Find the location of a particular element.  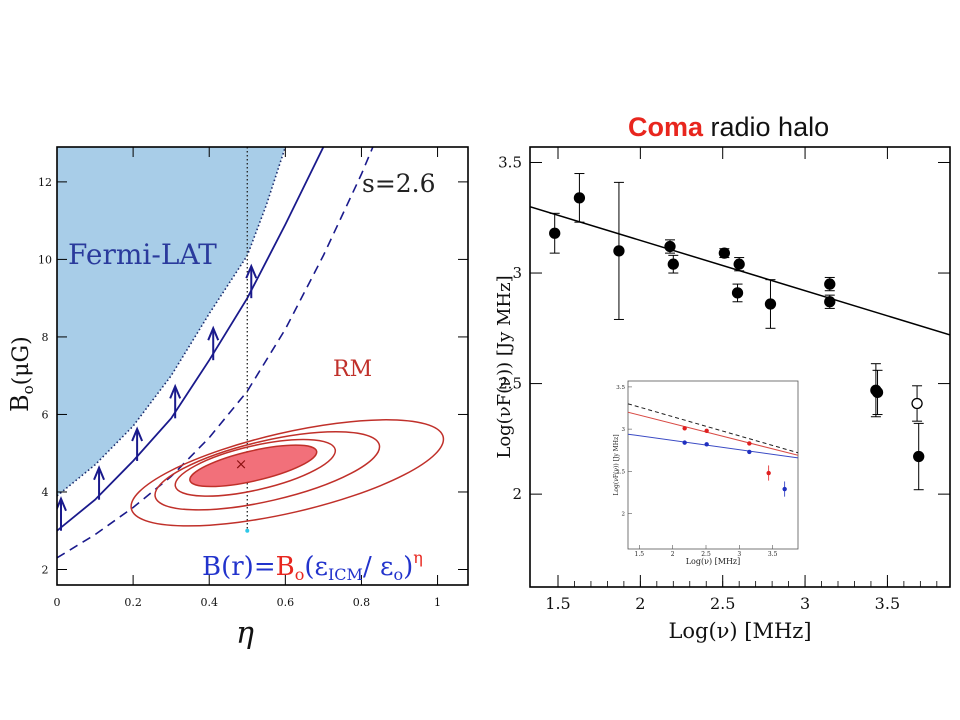

inset-line-black is located at coordinates (713, 428).